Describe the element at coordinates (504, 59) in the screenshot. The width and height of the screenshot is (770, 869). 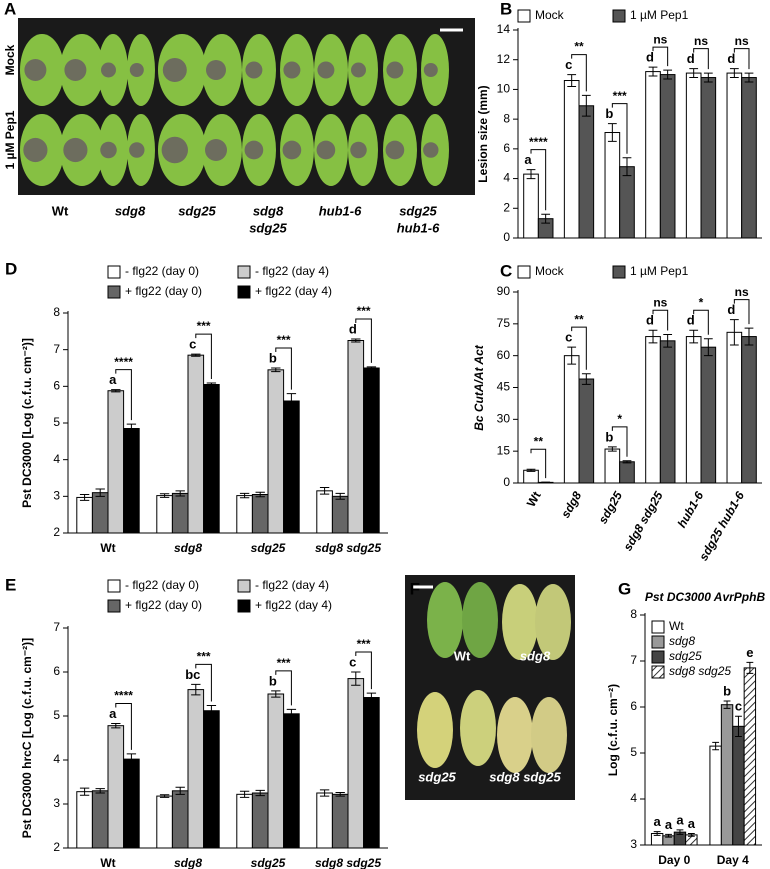
I see `y-tick-label: 12` at that location.